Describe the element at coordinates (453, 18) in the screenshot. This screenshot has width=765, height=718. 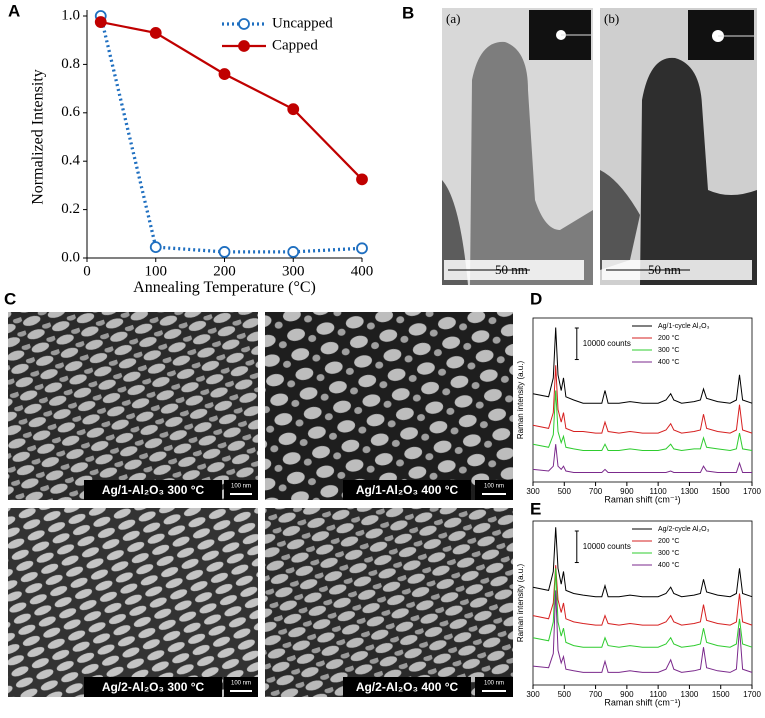
I see `tem-label: (a)` at that location.